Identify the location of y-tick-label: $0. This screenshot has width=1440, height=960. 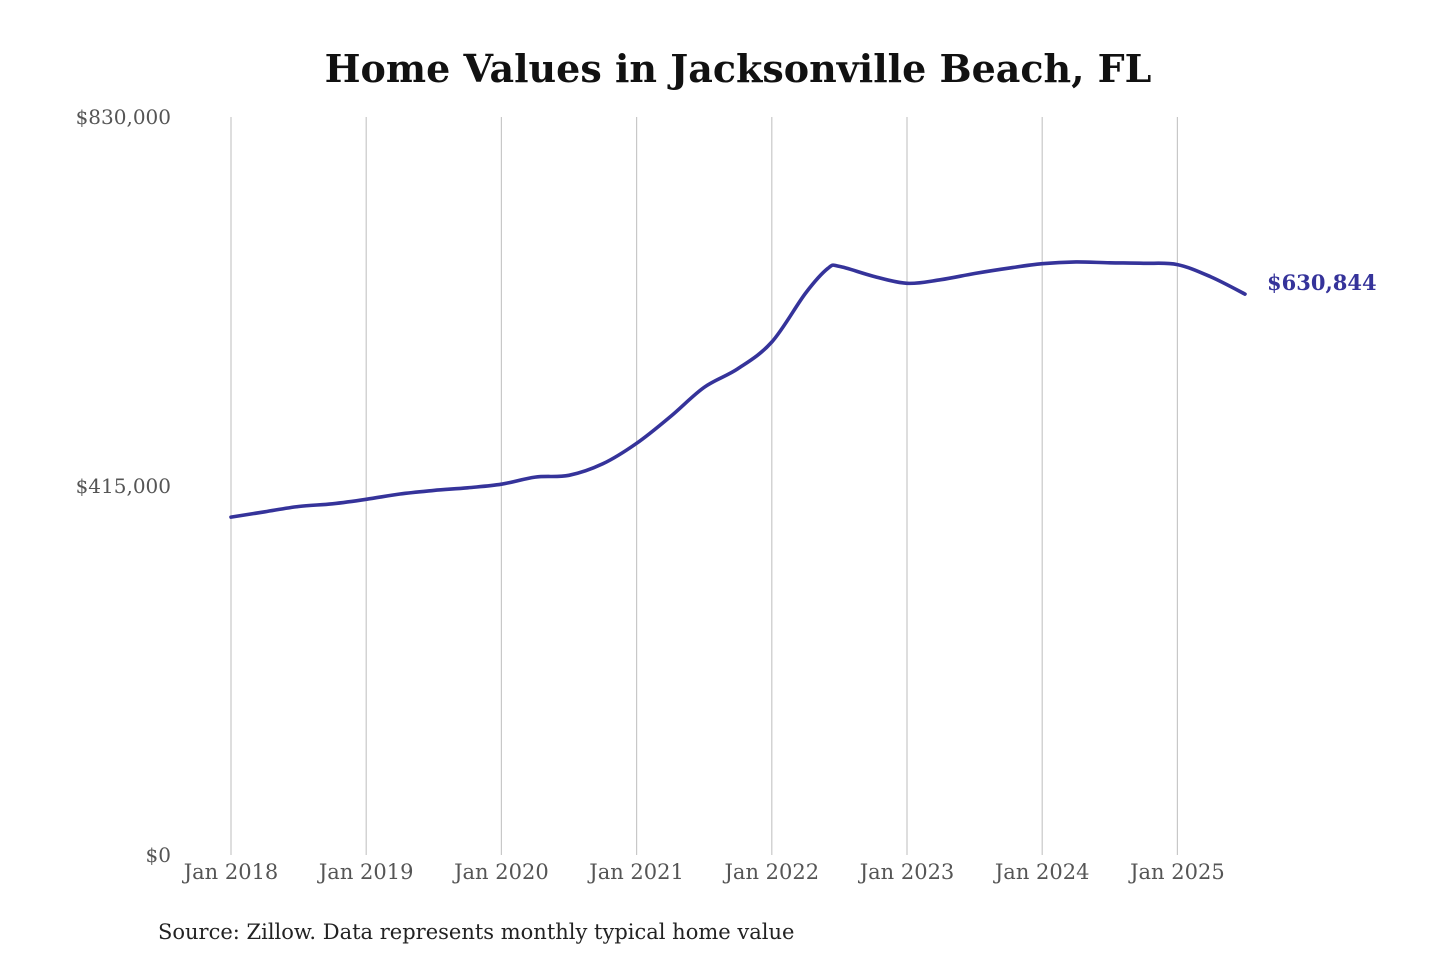
(158, 855).